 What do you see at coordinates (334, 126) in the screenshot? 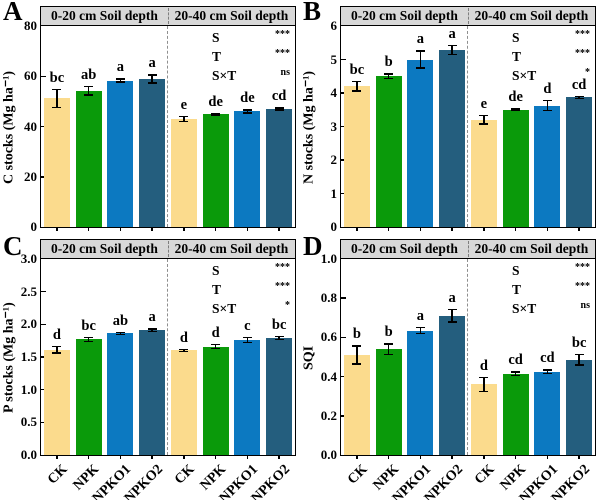
I see `y-tick-label: 3` at bounding box center [334, 126].